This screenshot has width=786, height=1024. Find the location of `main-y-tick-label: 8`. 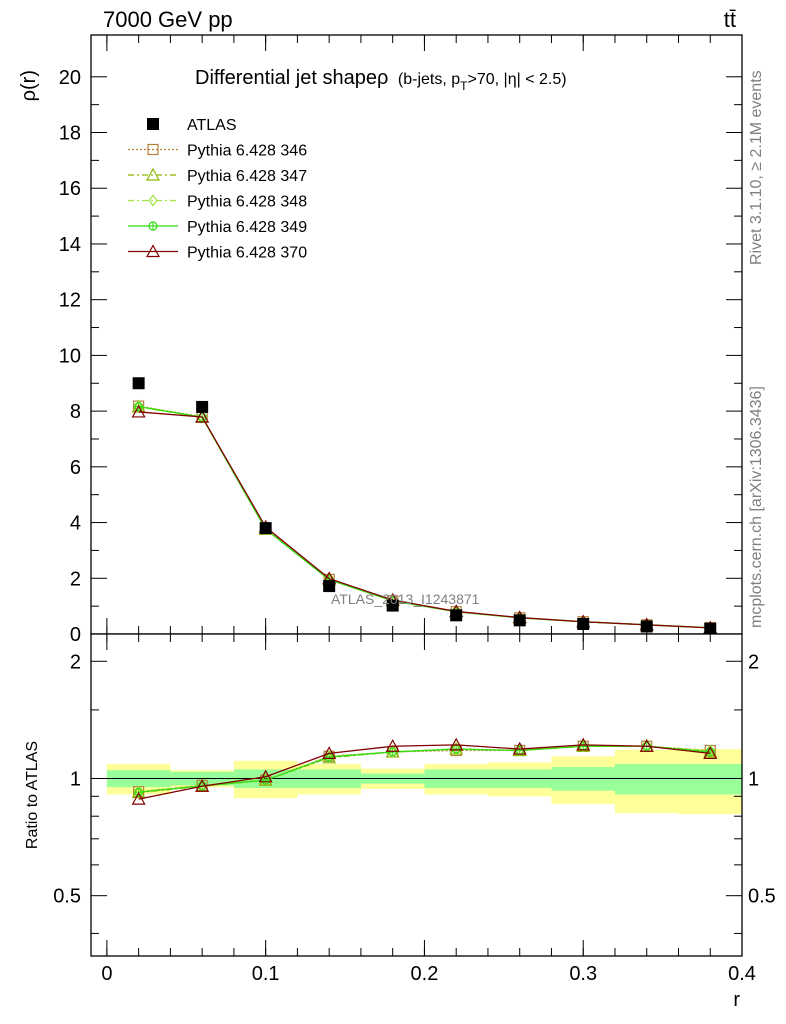

main-y-tick-label: 8 is located at coordinates (75, 412).